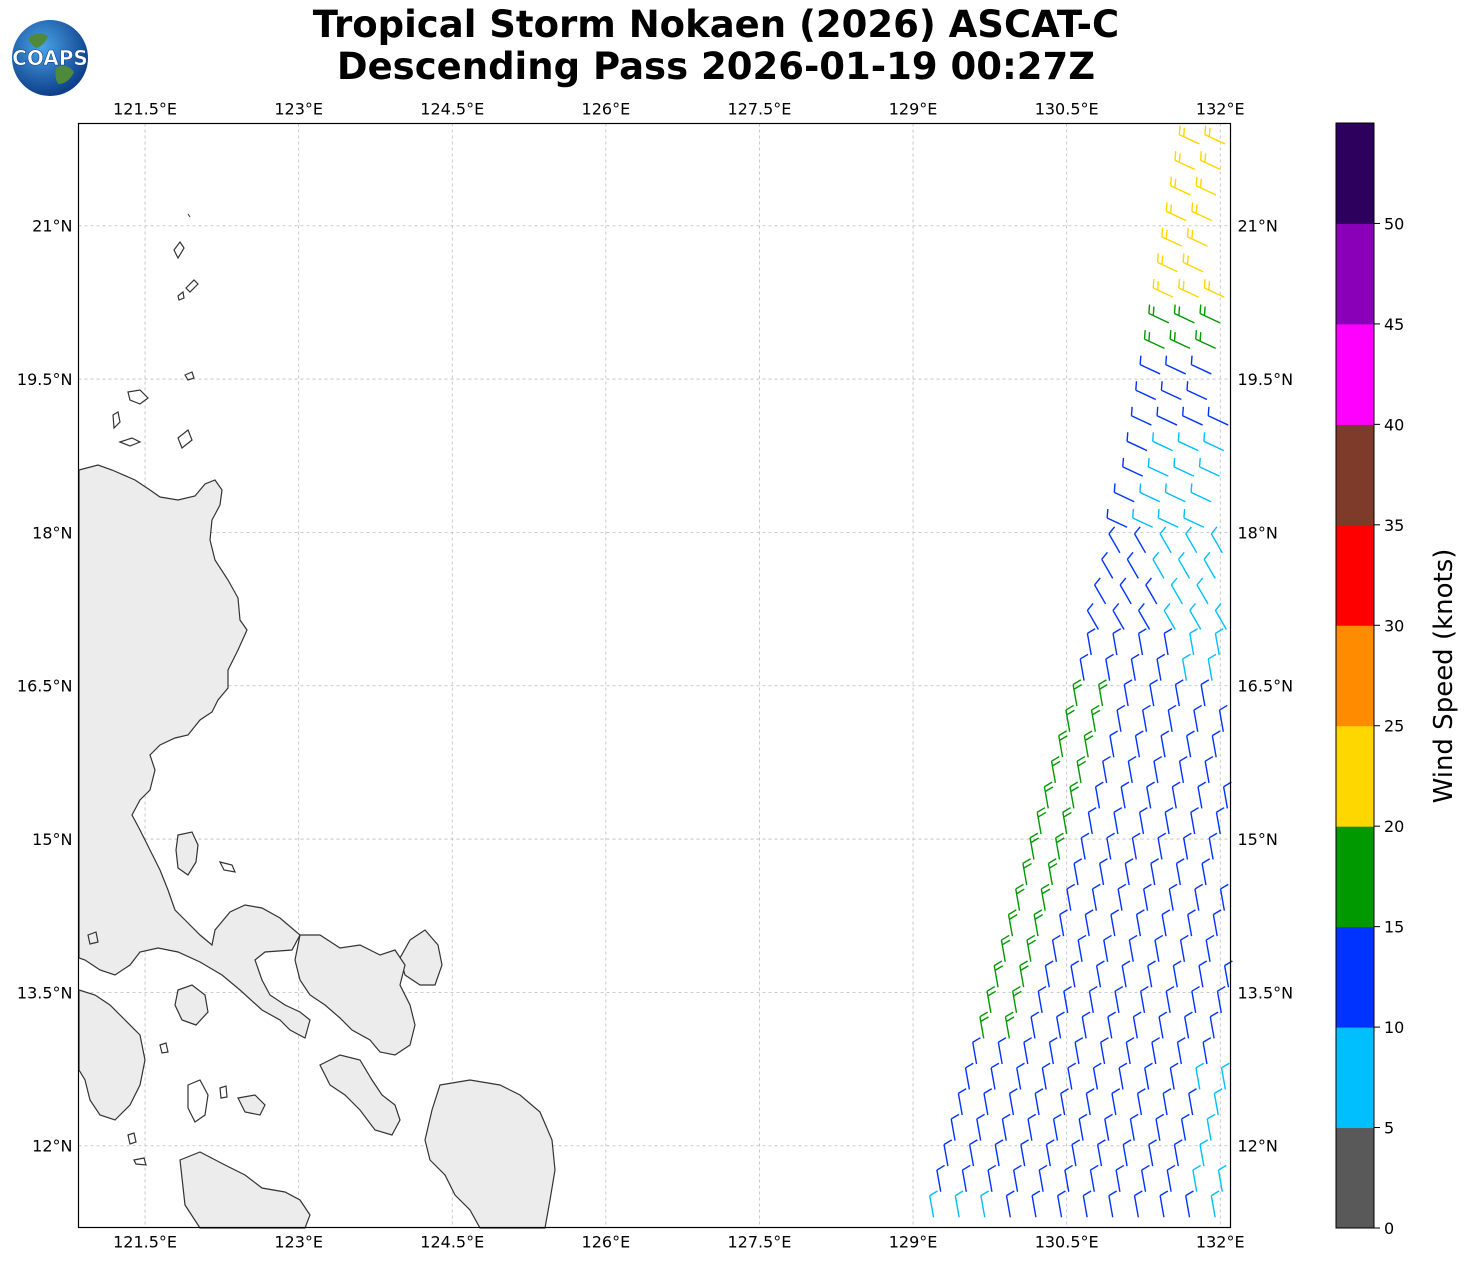 This screenshot has width=1472, height=1264. I want to click on dalupiri-island, so click(189, 376).